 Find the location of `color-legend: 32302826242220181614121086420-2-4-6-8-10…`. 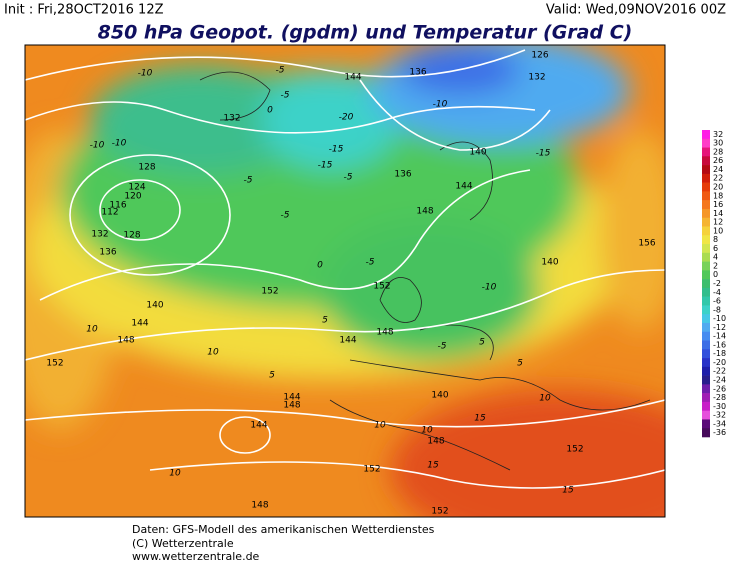

color-legend: 32302826242220181614121086420-2-4-6-8-10… is located at coordinates (714, 284).